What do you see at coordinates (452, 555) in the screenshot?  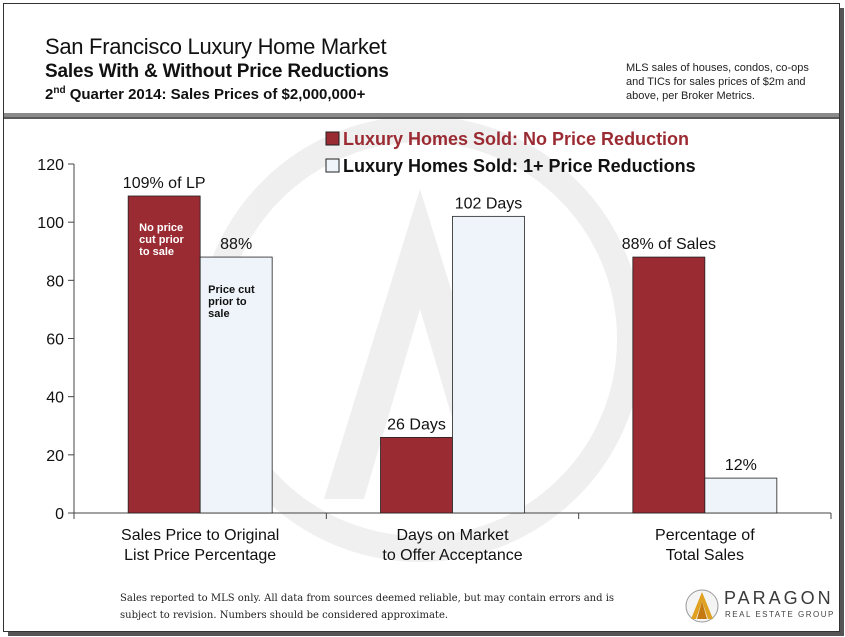 I see `x-category-label-line: to Offer Acceptance` at bounding box center [452, 555].